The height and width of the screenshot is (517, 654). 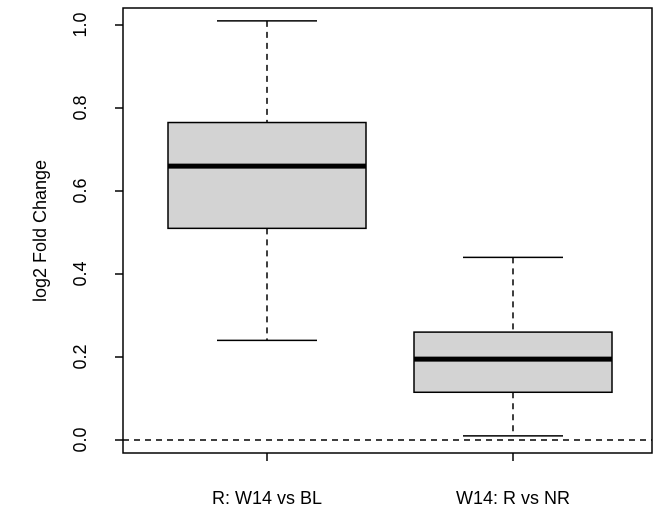 I want to click on y-axis: 0.0 0.2 0.4 0.6 0.8 1.0, so click(x=96, y=232).